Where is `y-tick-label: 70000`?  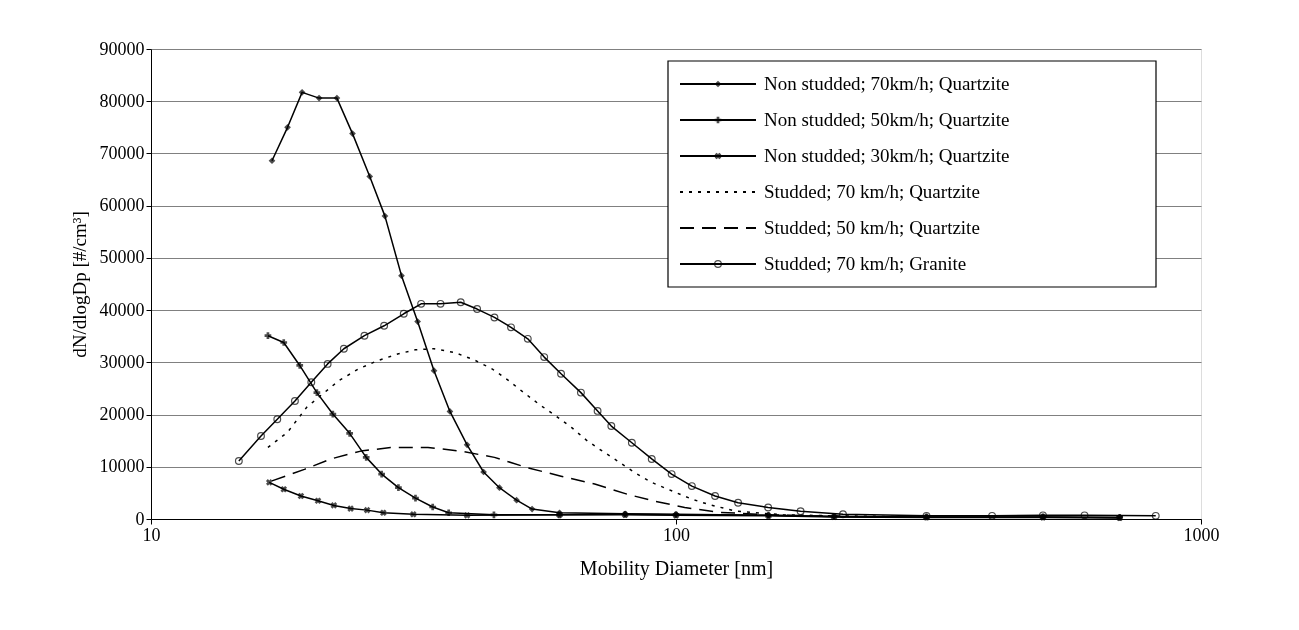 y-tick-label: 70000 is located at coordinates (122, 152).